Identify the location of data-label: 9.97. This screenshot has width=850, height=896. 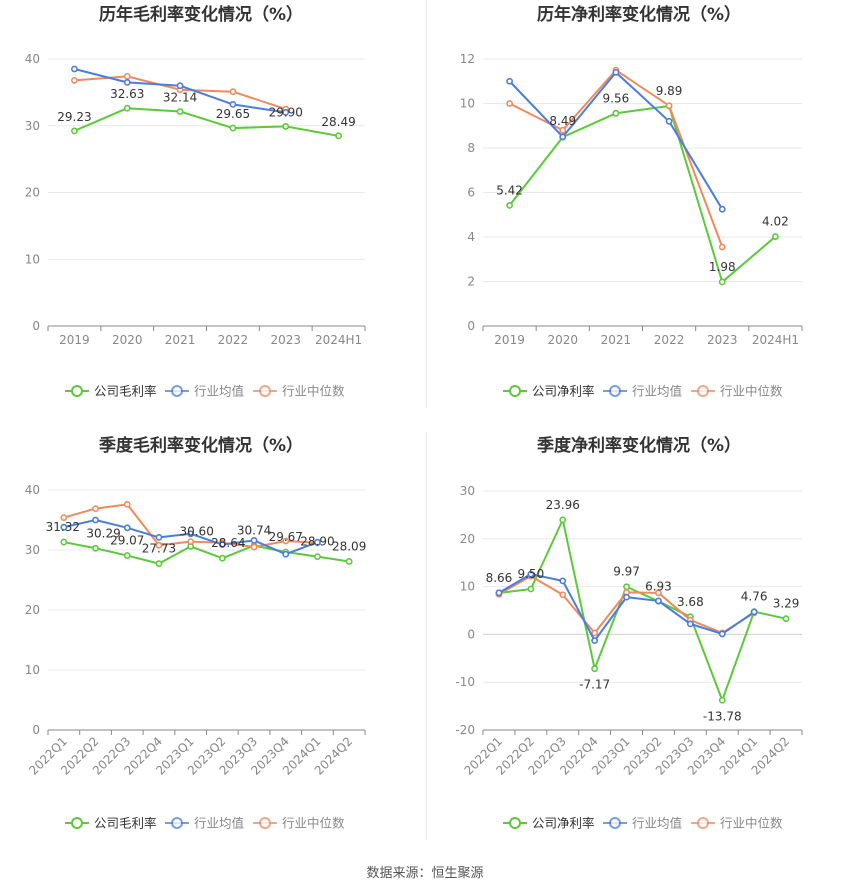
(626, 572).